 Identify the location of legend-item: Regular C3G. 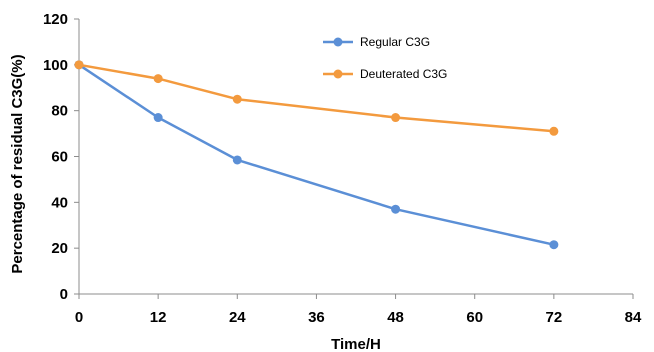
(376, 42).